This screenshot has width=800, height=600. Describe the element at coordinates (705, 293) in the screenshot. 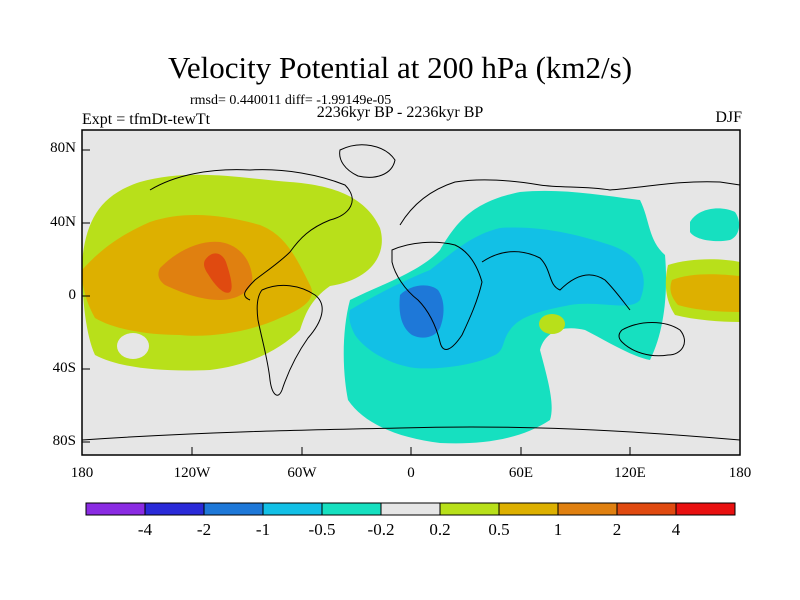

I see `contour-pos-0_5-westpacific` at that location.